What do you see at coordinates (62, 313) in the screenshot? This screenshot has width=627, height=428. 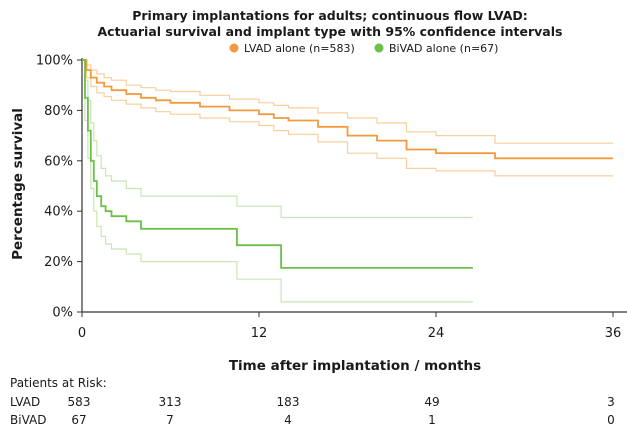 I see `y-tick-label: 0%` at bounding box center [62, 313].